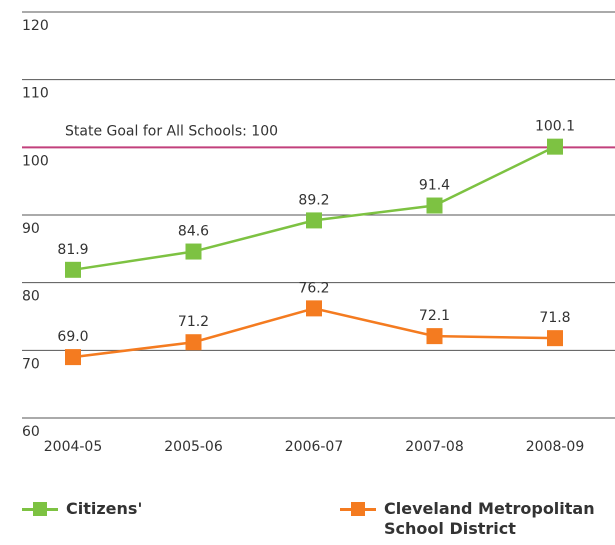  What do you see at coordinates (193, 322) in the screenshot?
I see `value-label: 71.2` at bounding box center [193, 322].